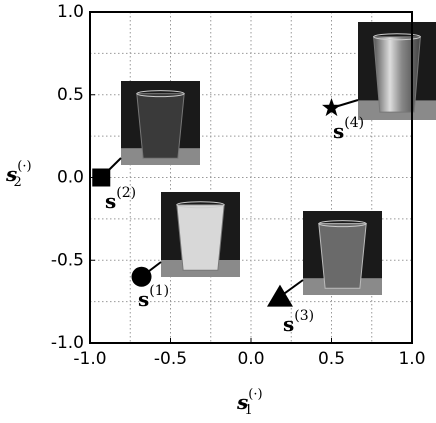 This screenshot has width=436, height=423. What do you see at coordinates (411, 359) in the screenshot?
I see `x-tick-label: 1.0` at bounding box center [411, 359].